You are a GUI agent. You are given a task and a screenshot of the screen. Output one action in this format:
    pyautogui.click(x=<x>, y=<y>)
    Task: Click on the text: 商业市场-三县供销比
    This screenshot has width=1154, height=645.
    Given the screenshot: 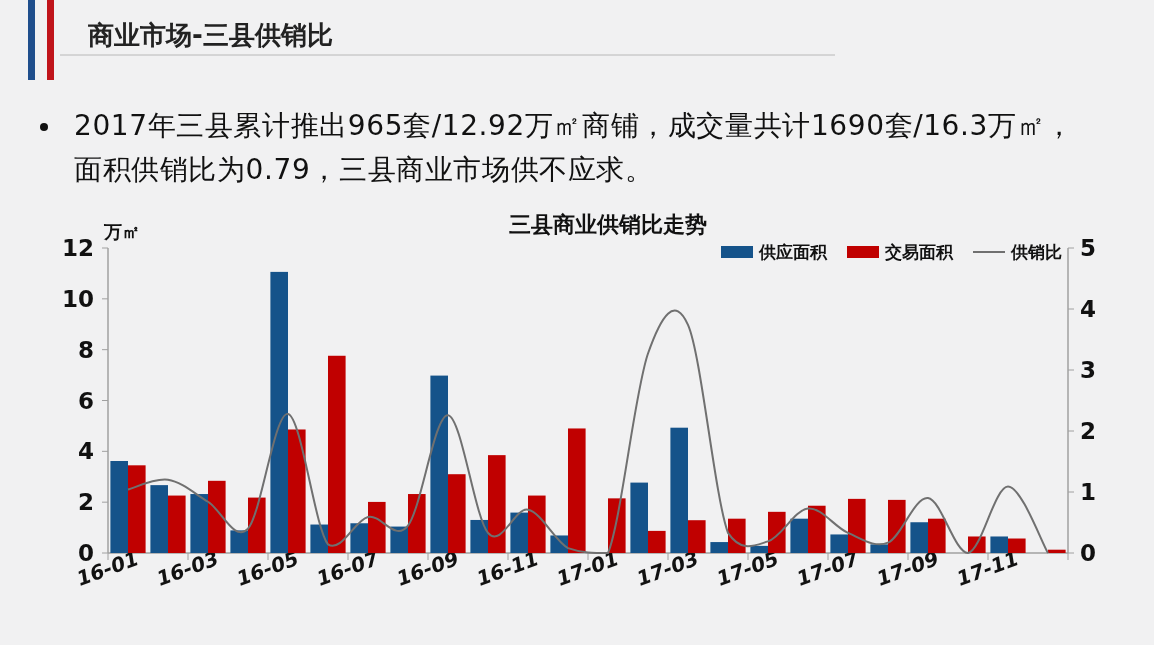 What is the action you would take?
    pyautogui.click(x=210, y=35)
    